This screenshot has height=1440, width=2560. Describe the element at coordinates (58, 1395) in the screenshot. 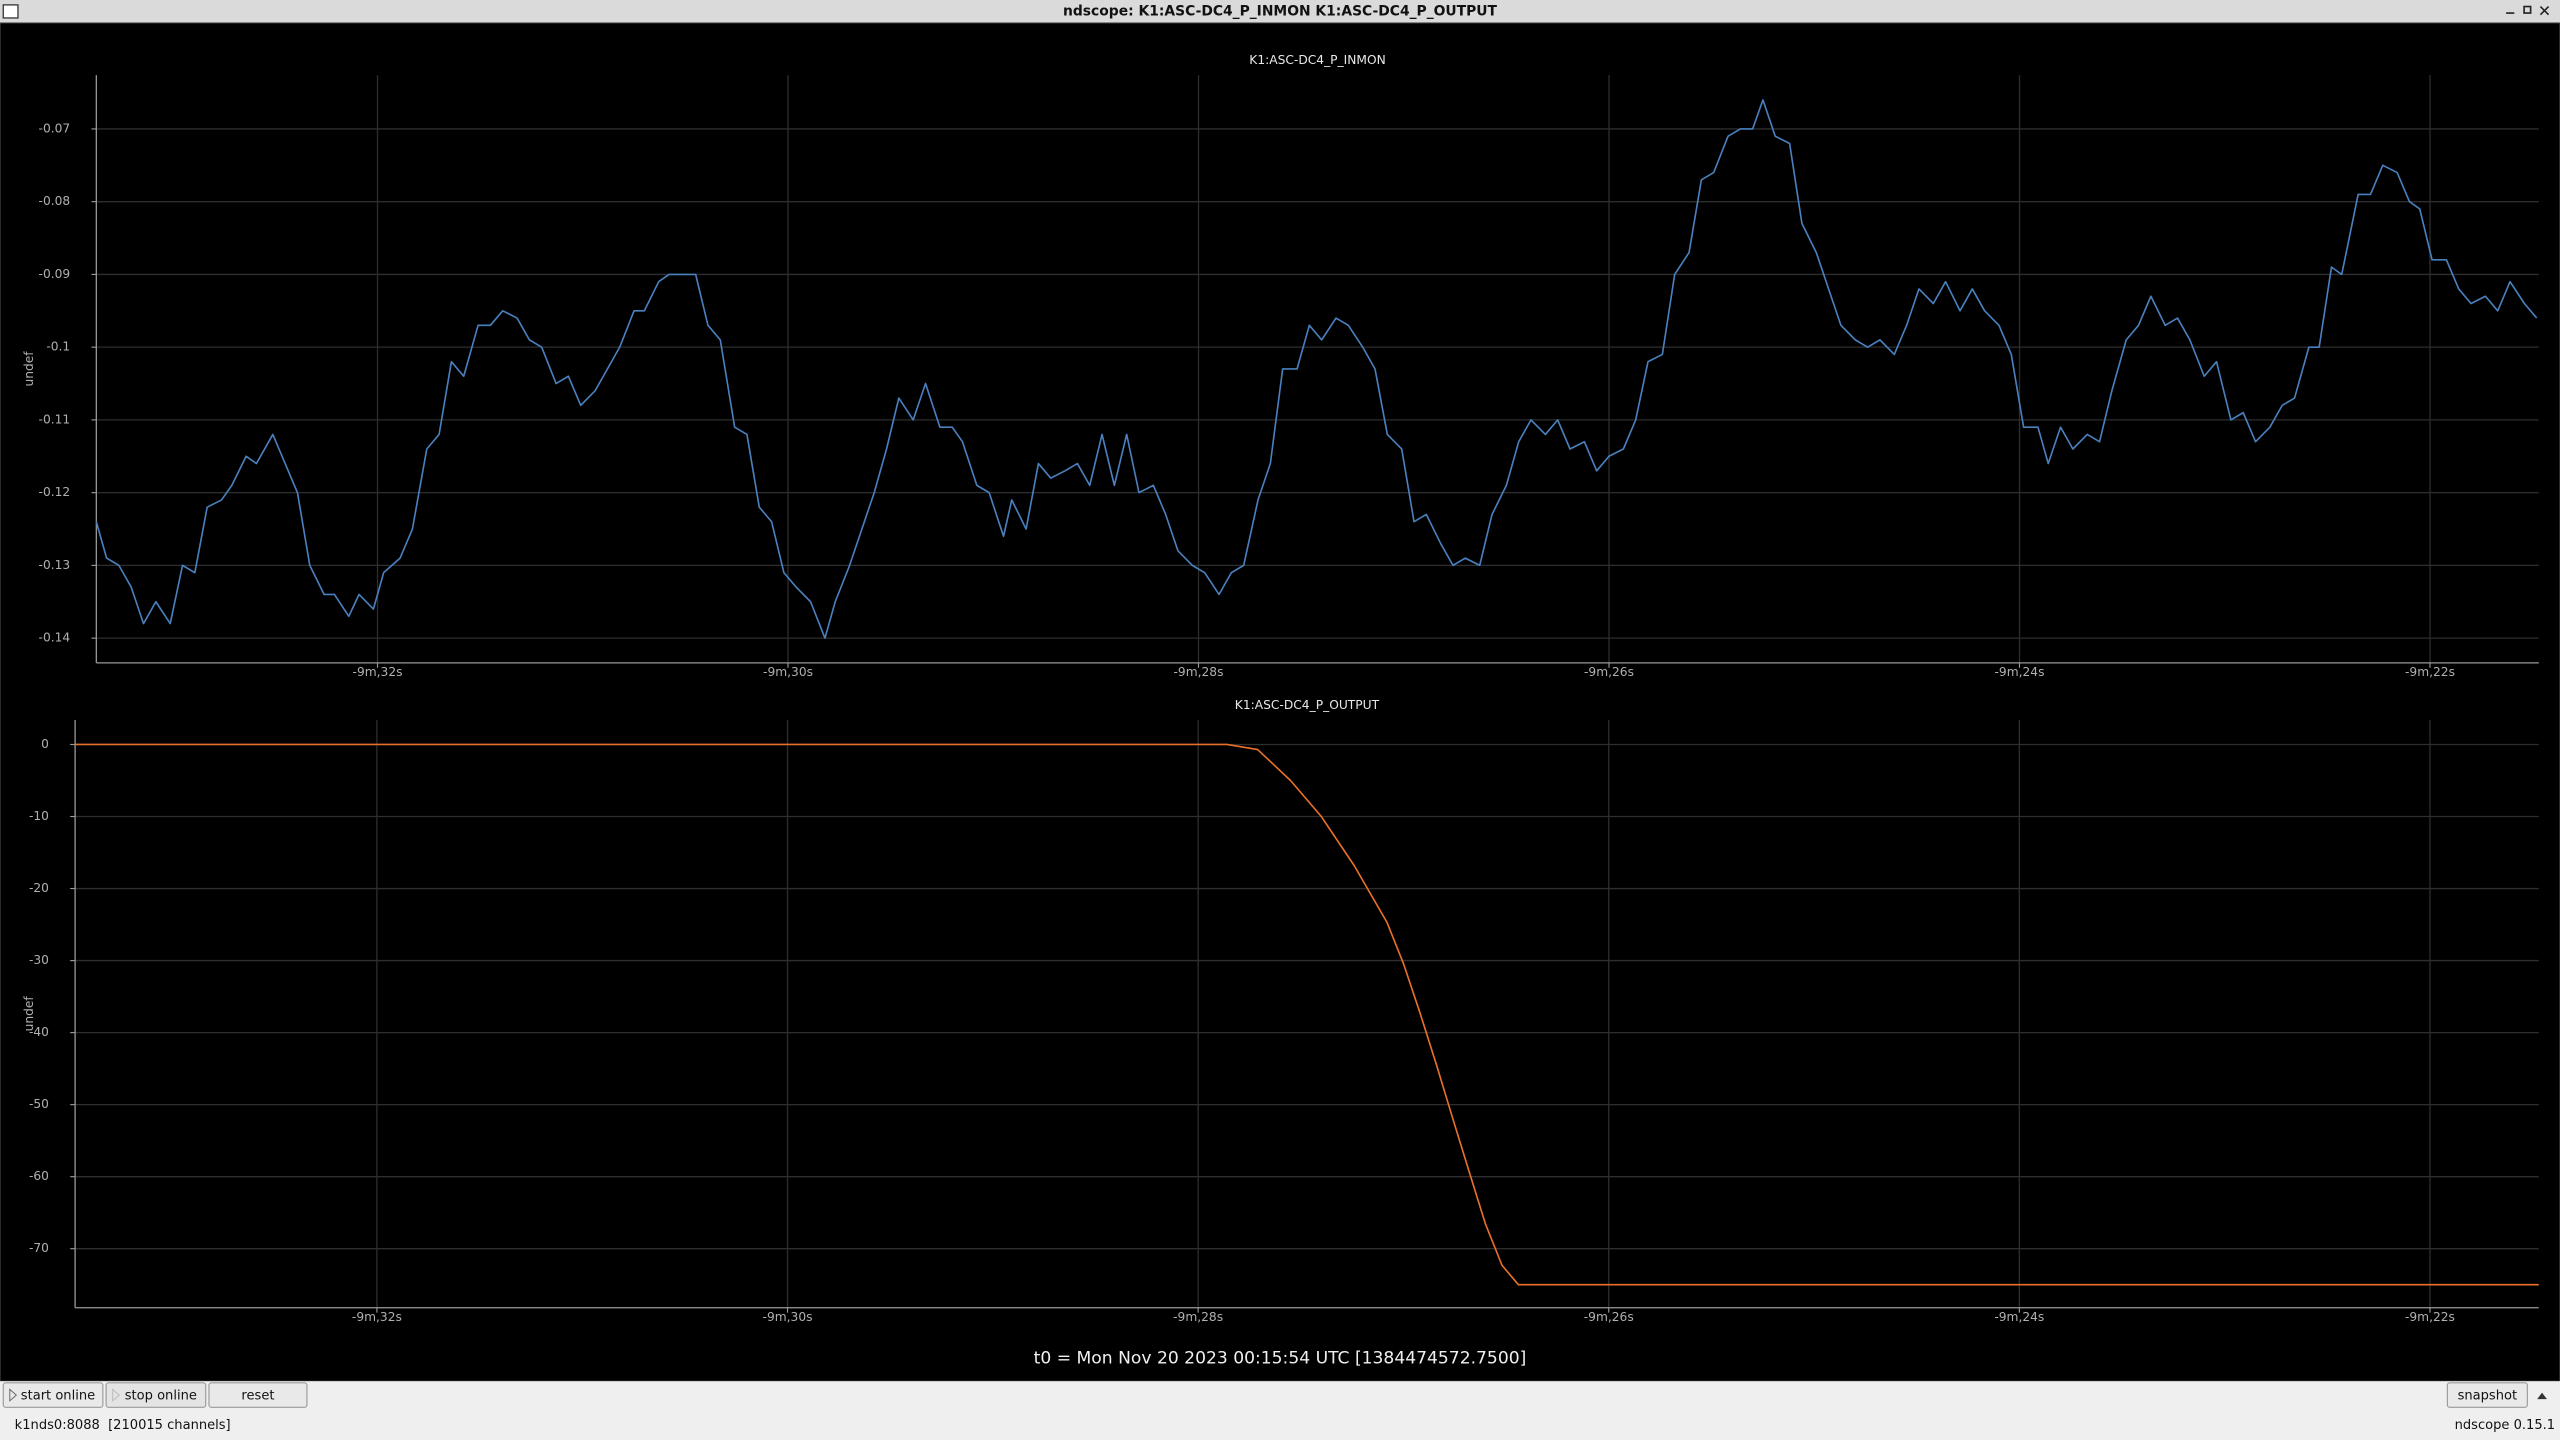

I see `button-label: start online` at that location.